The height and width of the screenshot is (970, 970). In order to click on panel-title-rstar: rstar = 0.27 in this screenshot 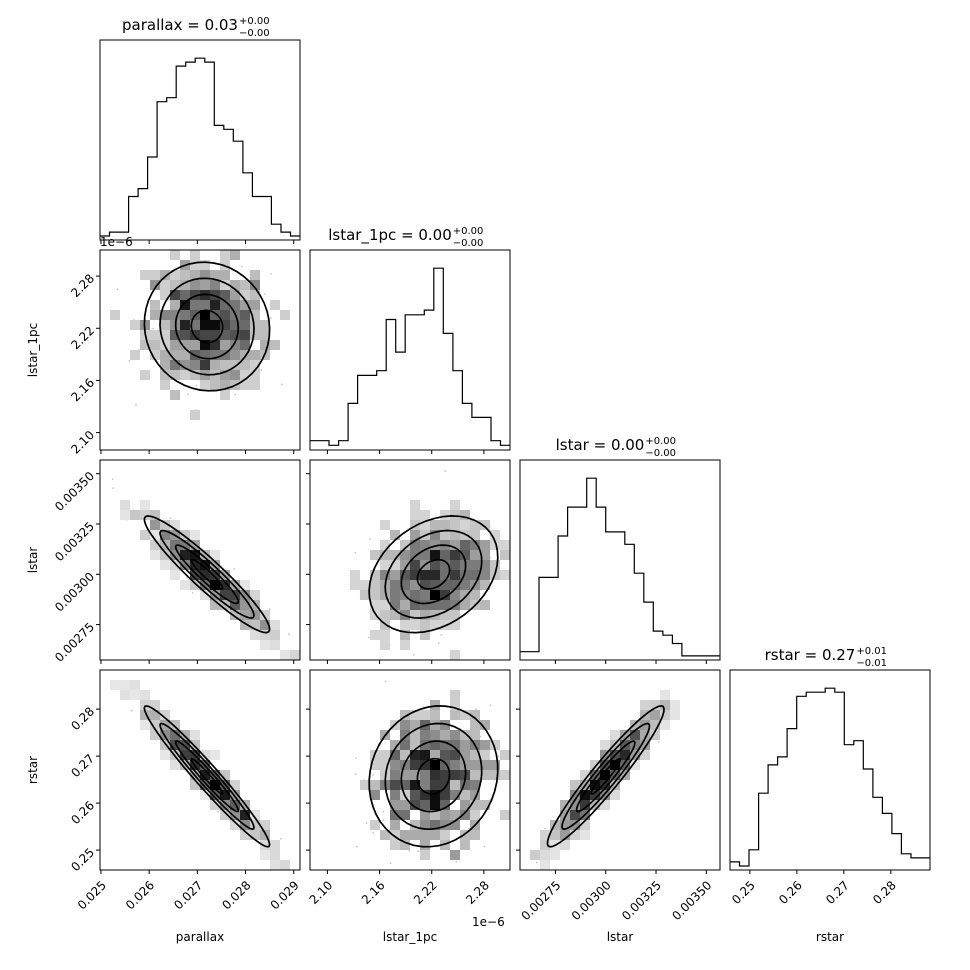, I will do `click(810, 655)`.